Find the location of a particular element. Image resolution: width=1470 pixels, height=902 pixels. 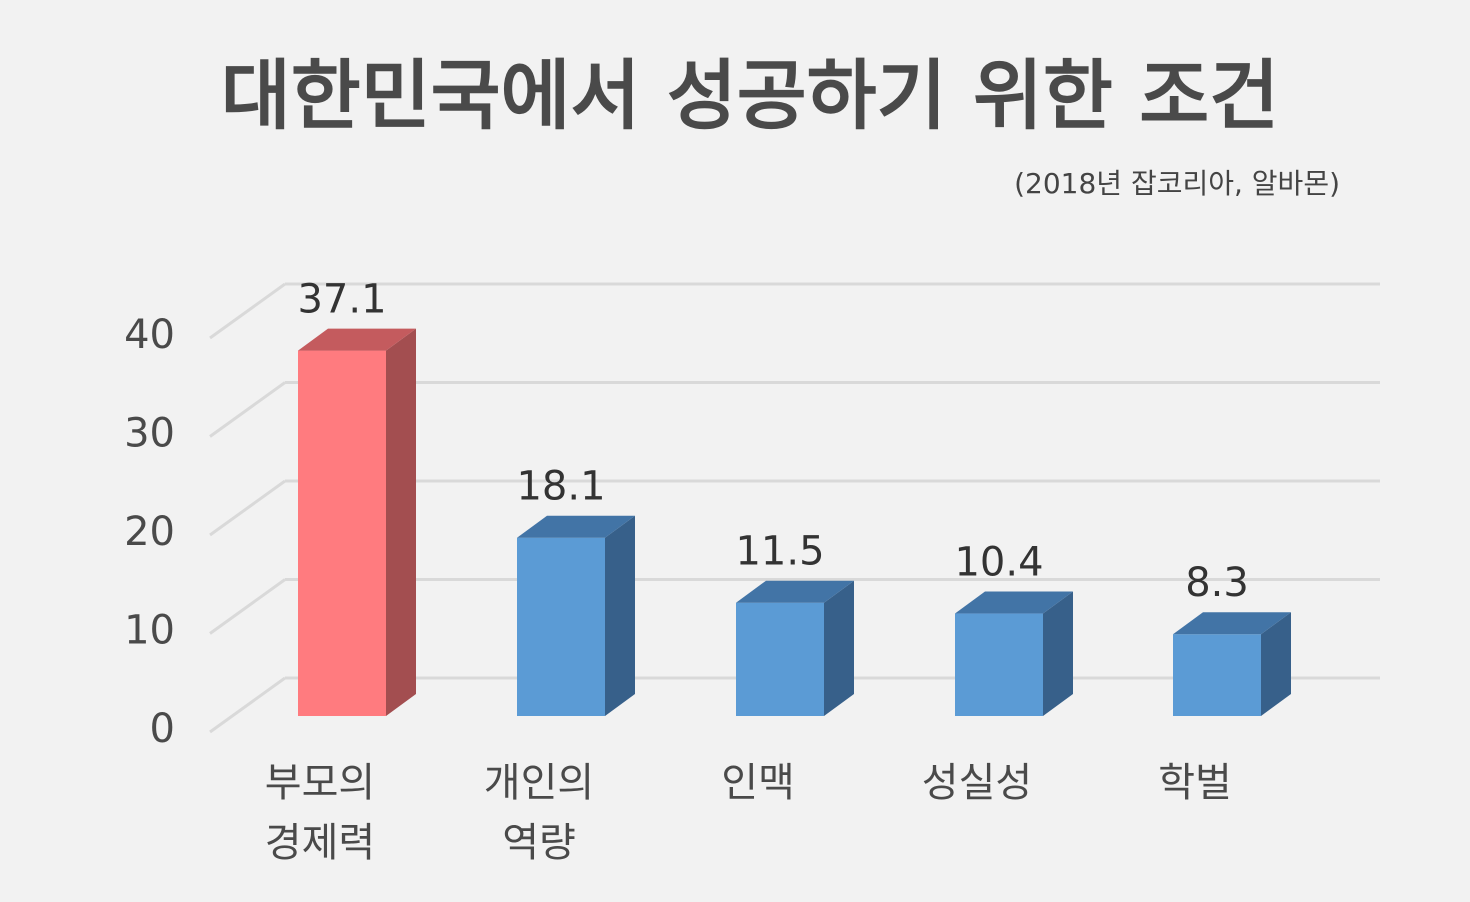

y-tick-label: 0 is located at coordinates (162, 729).